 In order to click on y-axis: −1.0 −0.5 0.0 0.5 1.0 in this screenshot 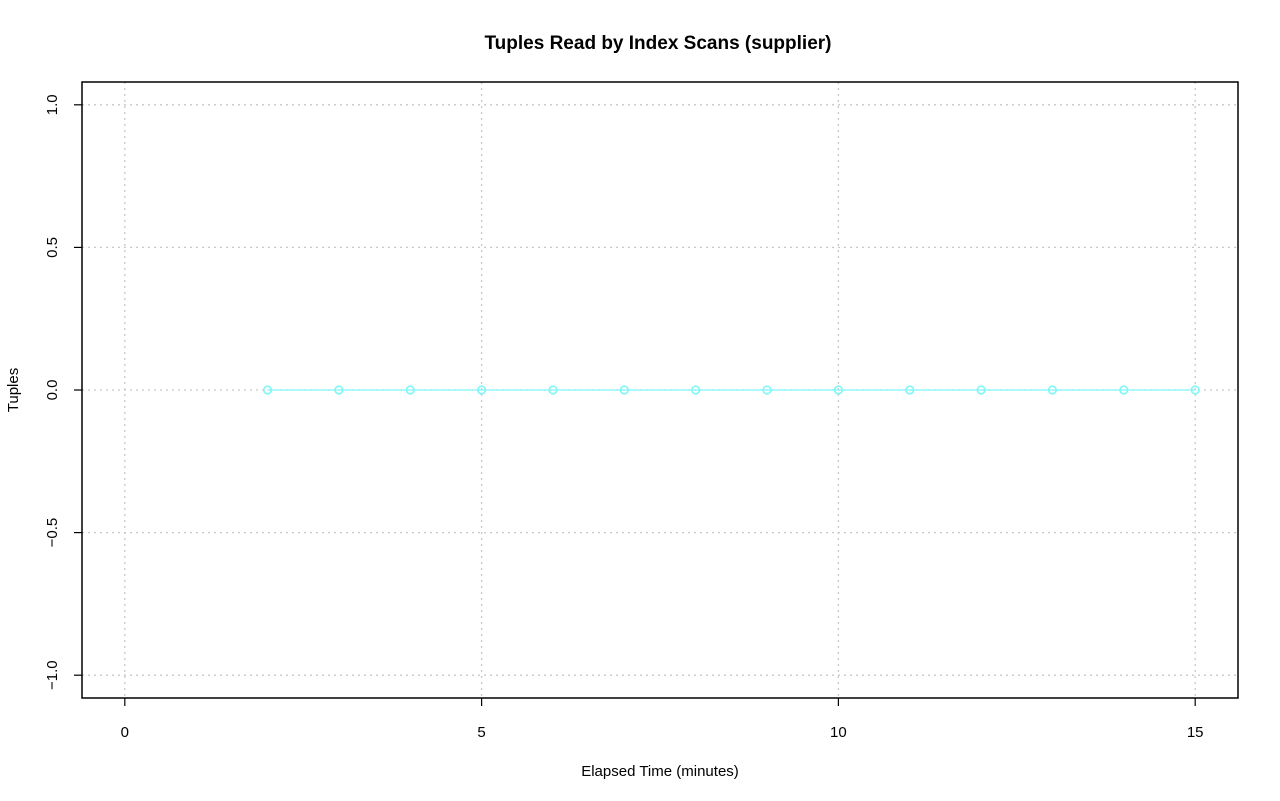, I will do `click(63, 392)`.